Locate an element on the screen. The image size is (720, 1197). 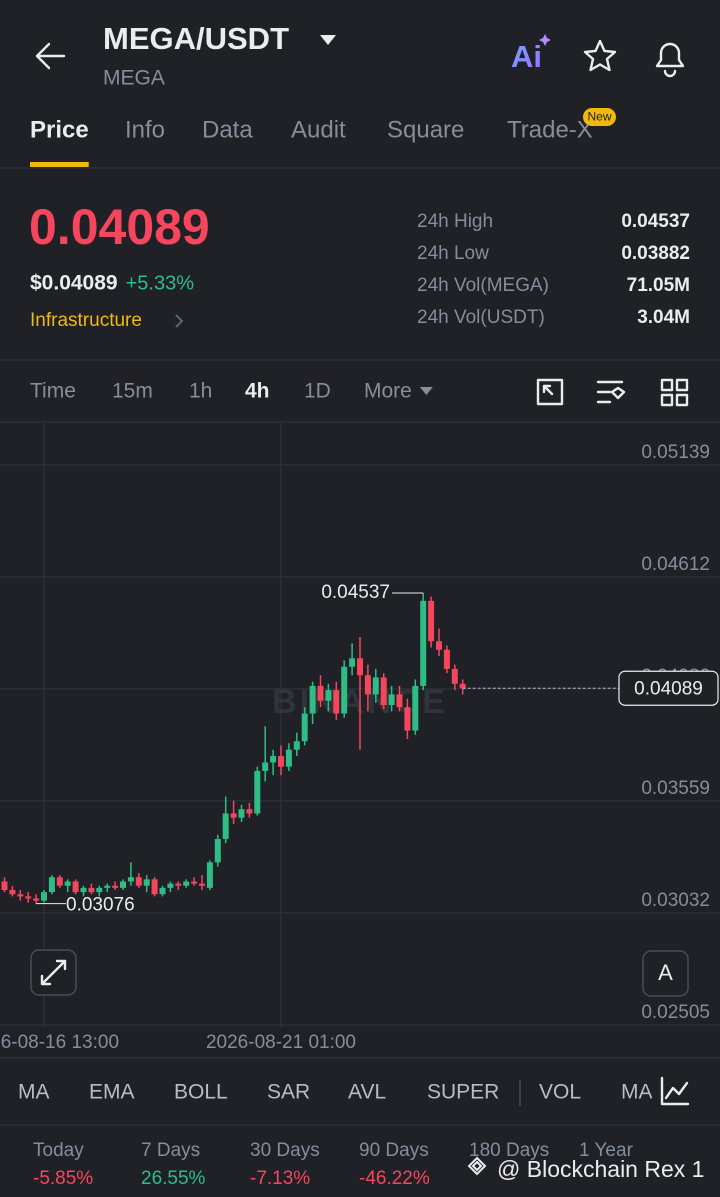
ai-button: Ai is located at coordinates (531, 54).